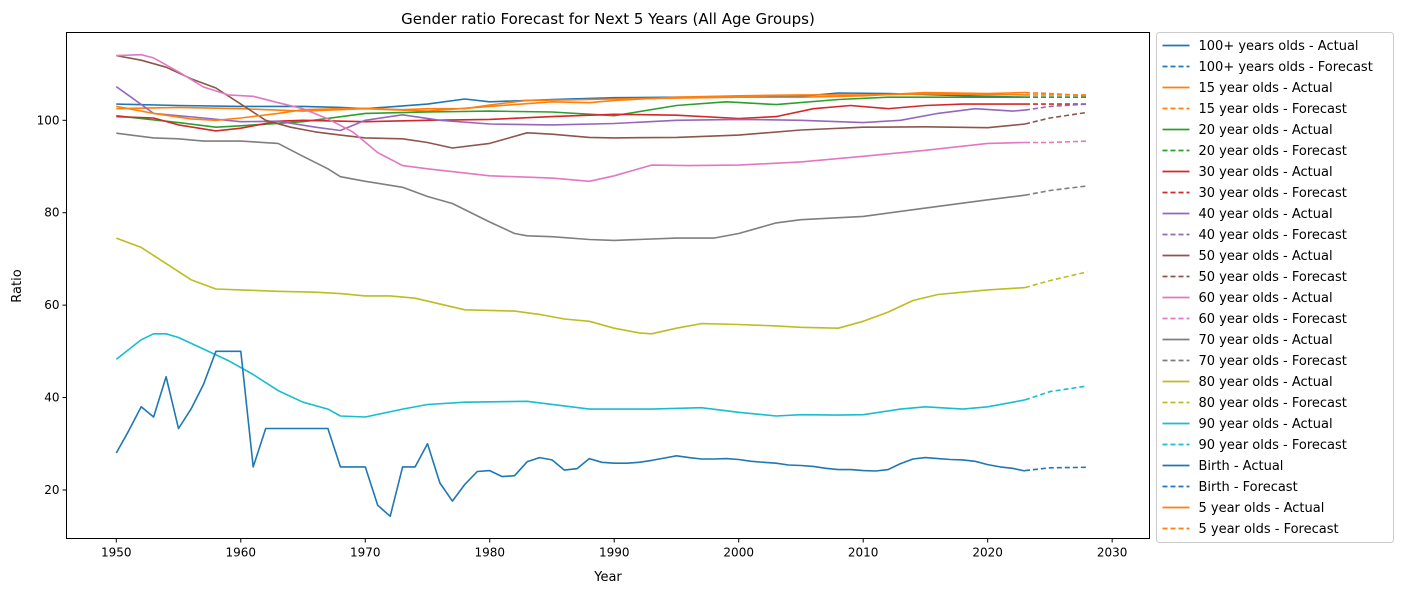 This screenshot has width=1403, height=593. What do you see at coordinates (51, 490) in the screenshot?
I see `y-tick-label: 20` at bounding box center [51, 490].